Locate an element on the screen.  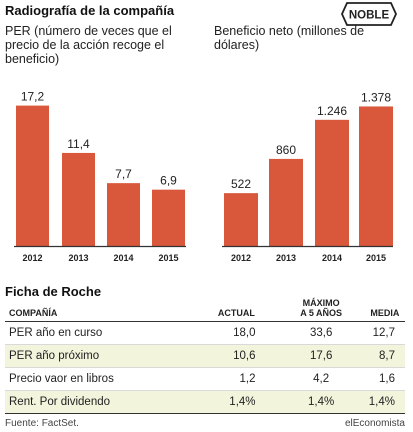
table-cell: 12,7 is located at coordinates (384, 333).